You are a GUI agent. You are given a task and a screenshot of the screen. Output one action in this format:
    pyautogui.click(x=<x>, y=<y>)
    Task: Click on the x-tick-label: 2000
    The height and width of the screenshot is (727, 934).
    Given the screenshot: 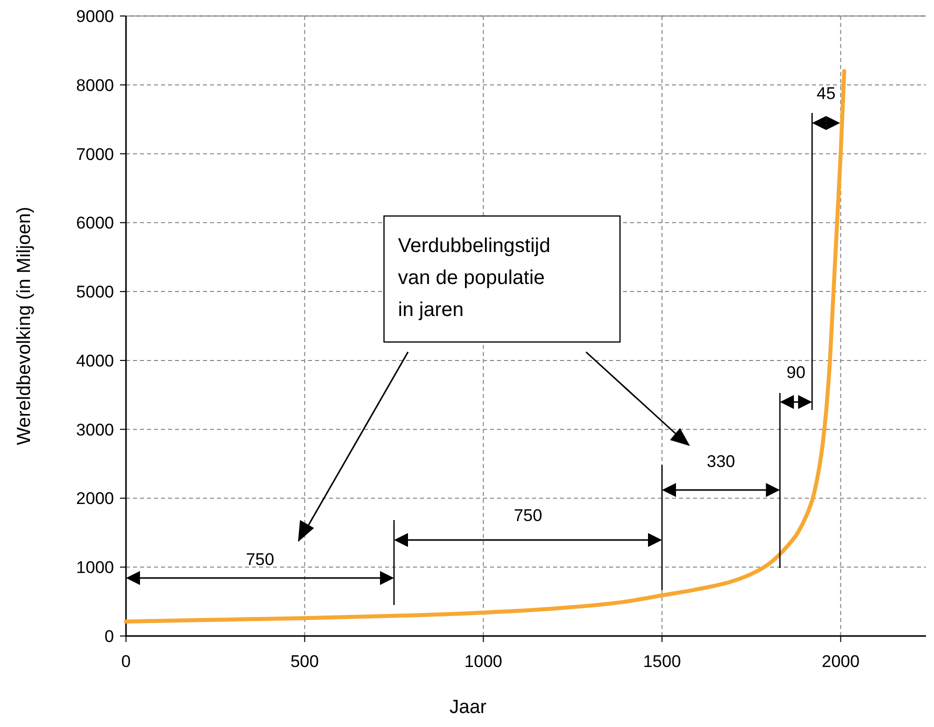 What is the action you would take?
    pyautogui.click(x=841, y=661)
    